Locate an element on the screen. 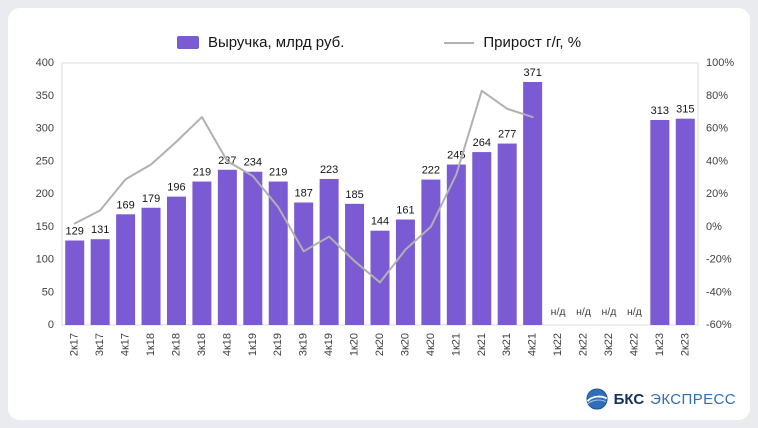 This screenshot has width=758, height=428. logo-text-secondary: ЭКСПРЕСС is located at coordinates (693, 399).